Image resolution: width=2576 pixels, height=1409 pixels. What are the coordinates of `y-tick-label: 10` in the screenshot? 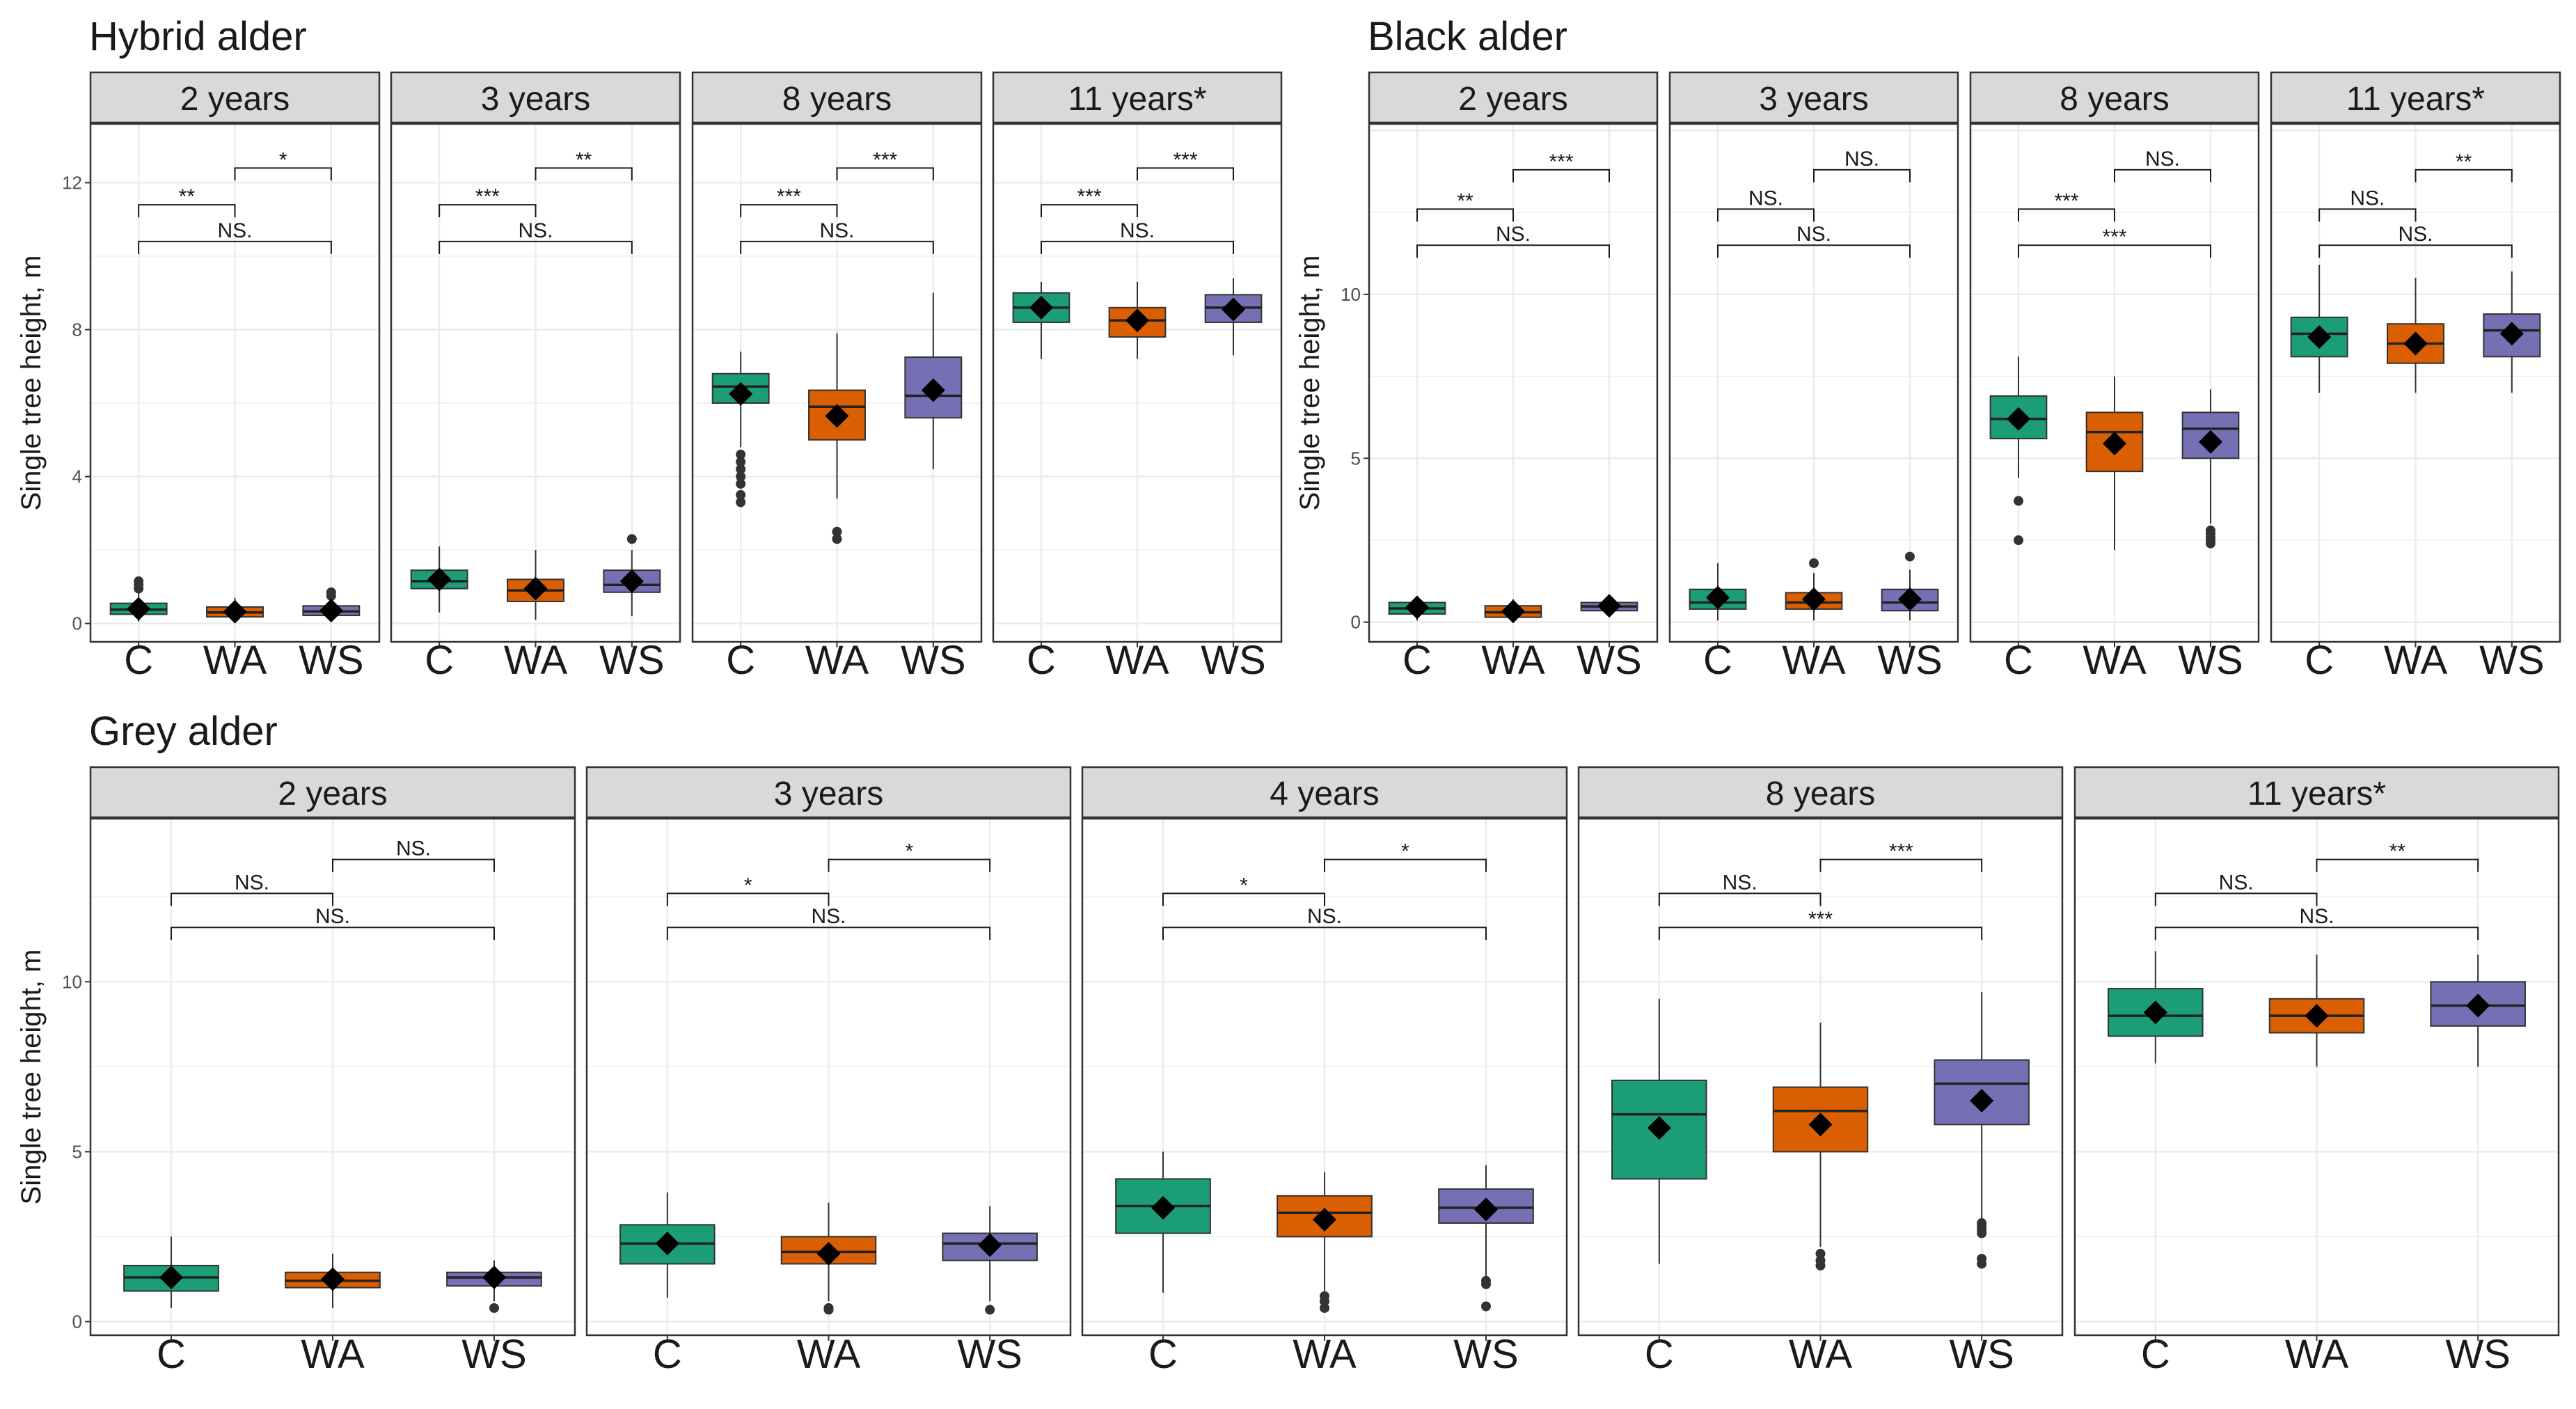 It's located at (1351, 294).